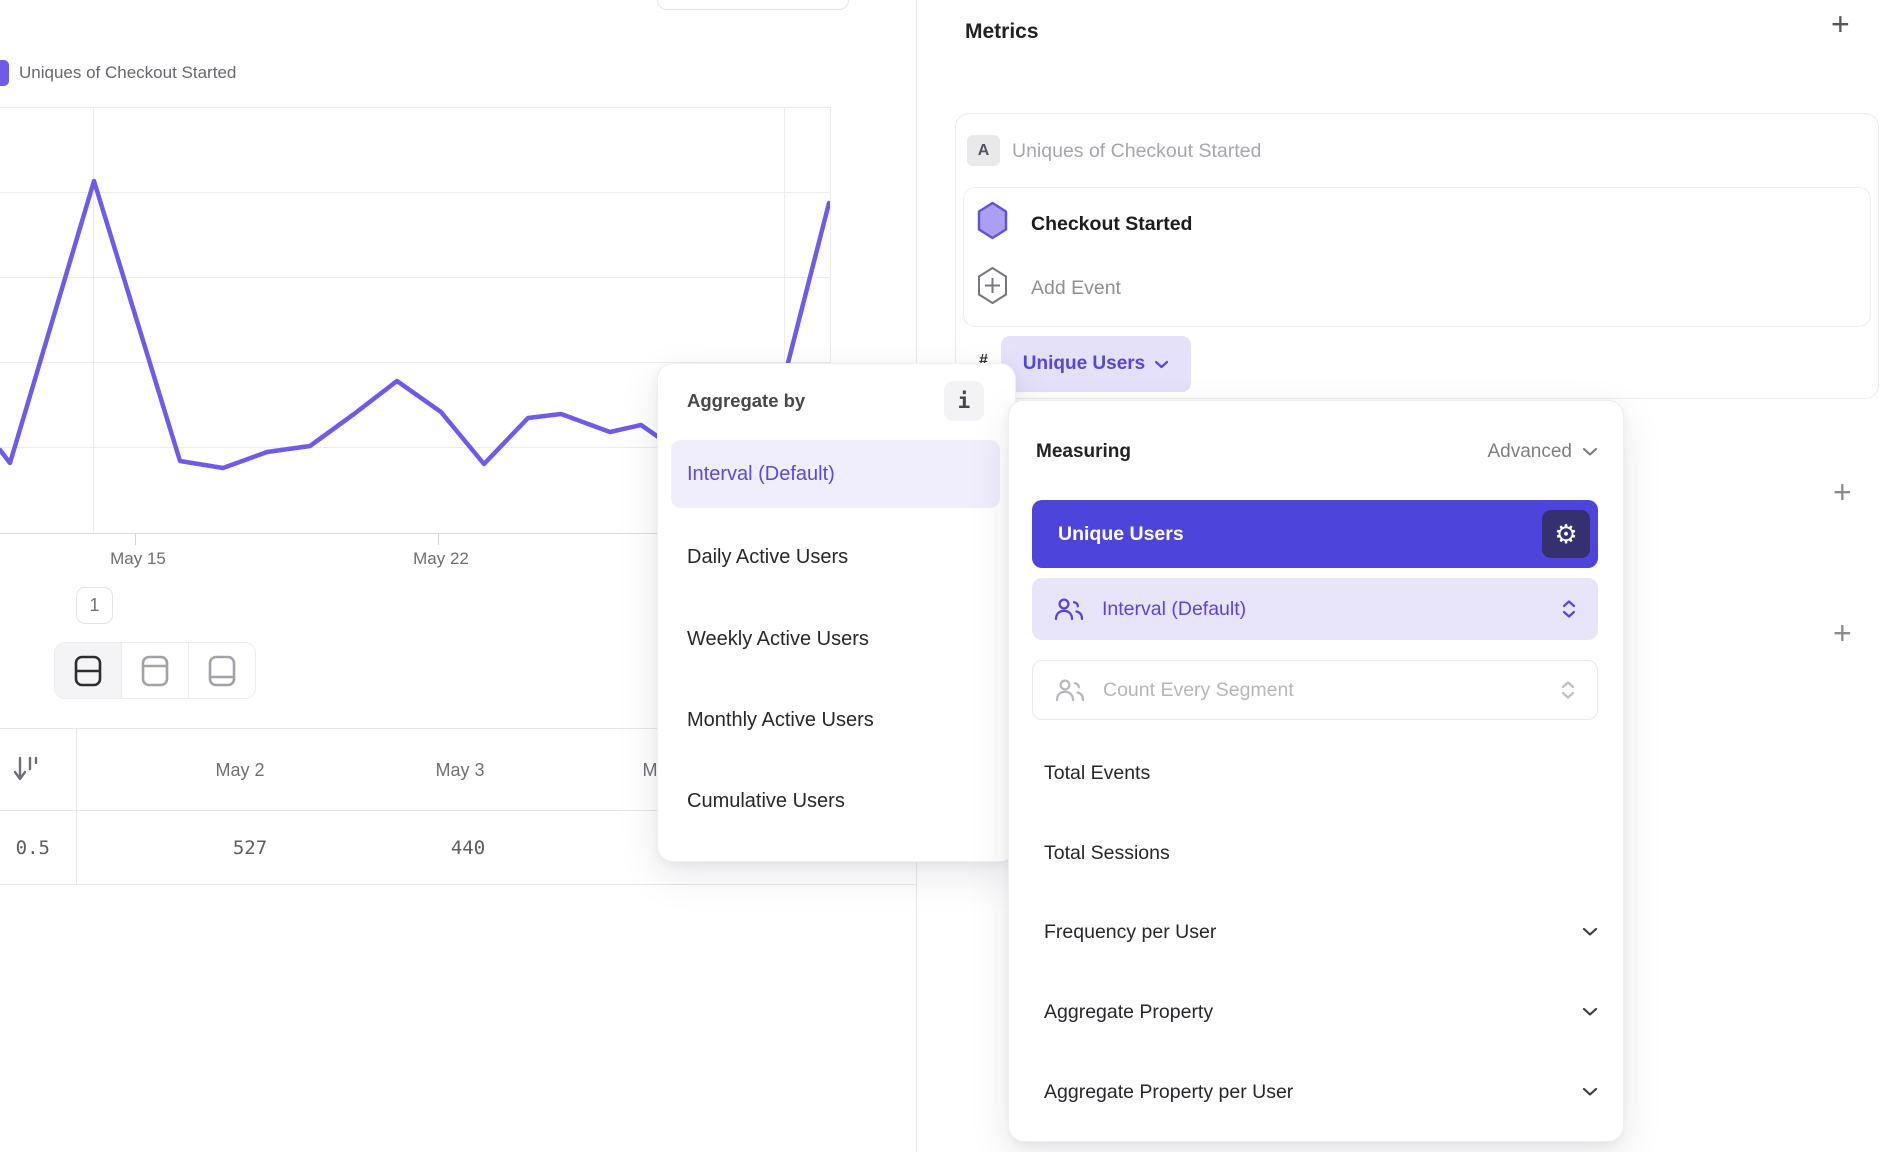 The image size is (1898, 1152). What do you see at coordinates (94, 605) in the screenshot?
I see `page-number-badge: 1` at bounding box center [94, 605].